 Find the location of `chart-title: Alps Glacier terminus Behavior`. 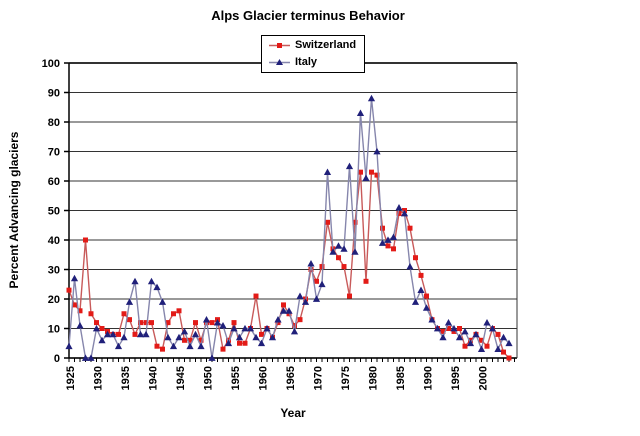

chart-title: Alps Glacier terminus Behavior is located at coordinates (308, 15).